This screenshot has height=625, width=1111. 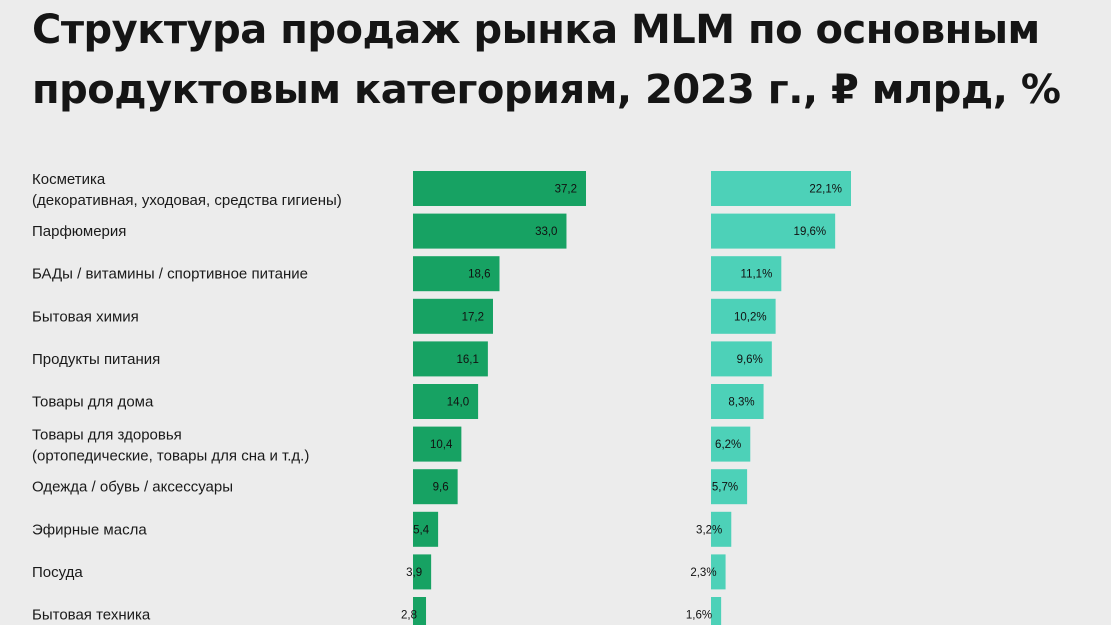 I want to click on share-data-label: 19,6%, so click(x=810, y=232).